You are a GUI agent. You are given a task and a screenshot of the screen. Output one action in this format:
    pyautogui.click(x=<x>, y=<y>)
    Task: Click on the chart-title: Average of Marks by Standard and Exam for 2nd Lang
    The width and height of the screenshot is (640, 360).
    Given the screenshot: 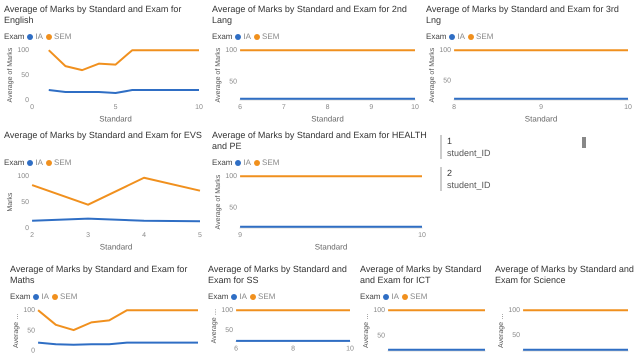 What is the action you would take?
    pyautogui.click(x=310, y=15)
    